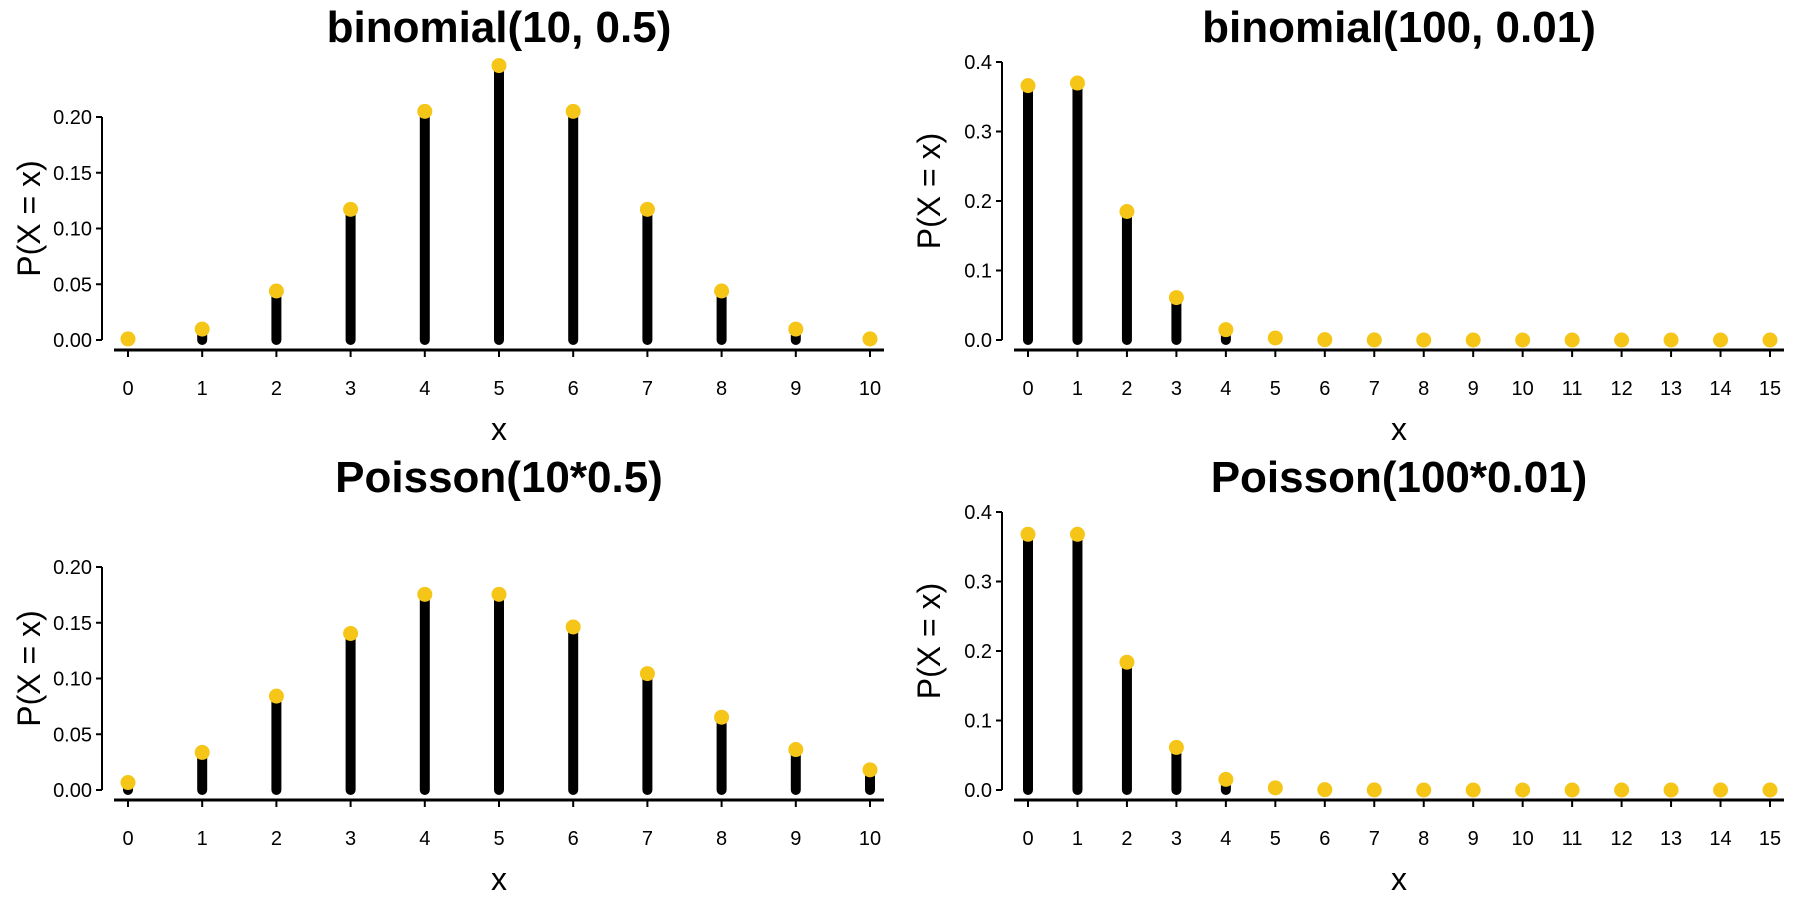 This screenshot has width=1800, height=900. I want to click on y-tick-label: 0.00, so click(72, 341).